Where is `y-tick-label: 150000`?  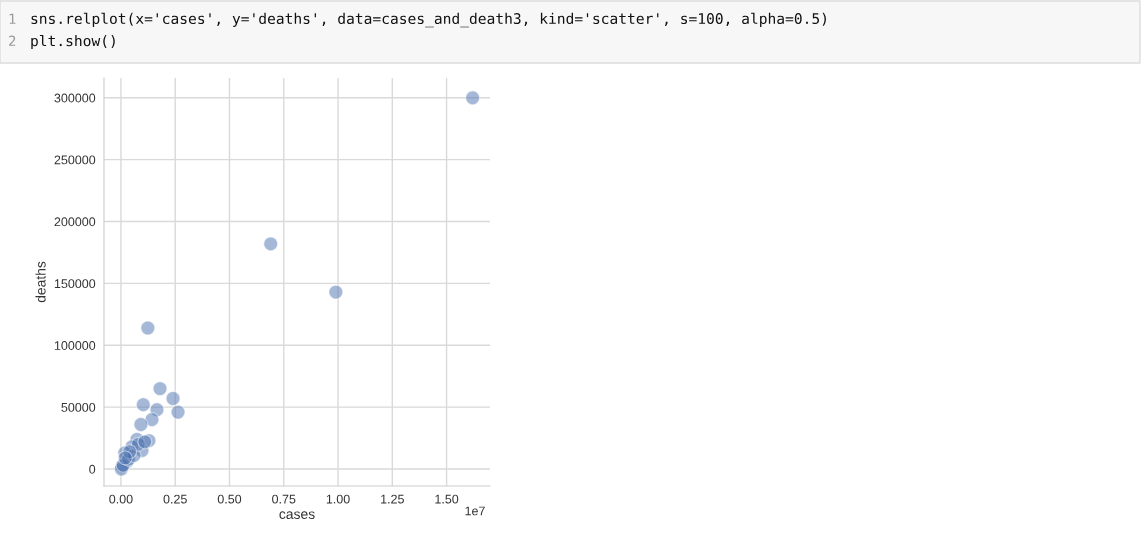
y-tick-label: 150000 is located at coordinates (75, 284).